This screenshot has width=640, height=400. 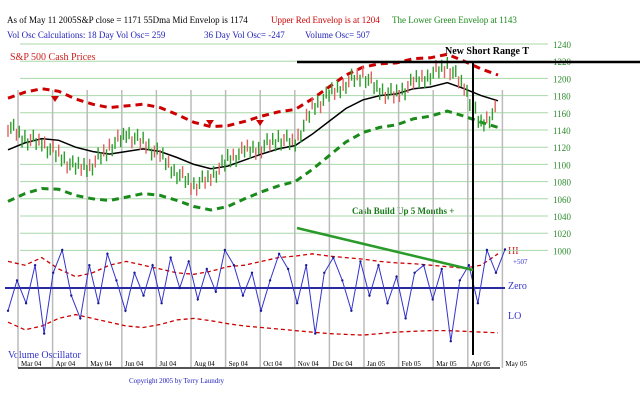 What do you see at coordinates (520, 262) in the screenshot?
I see `osc-last-value: +507` at bounding box center [520, 262].